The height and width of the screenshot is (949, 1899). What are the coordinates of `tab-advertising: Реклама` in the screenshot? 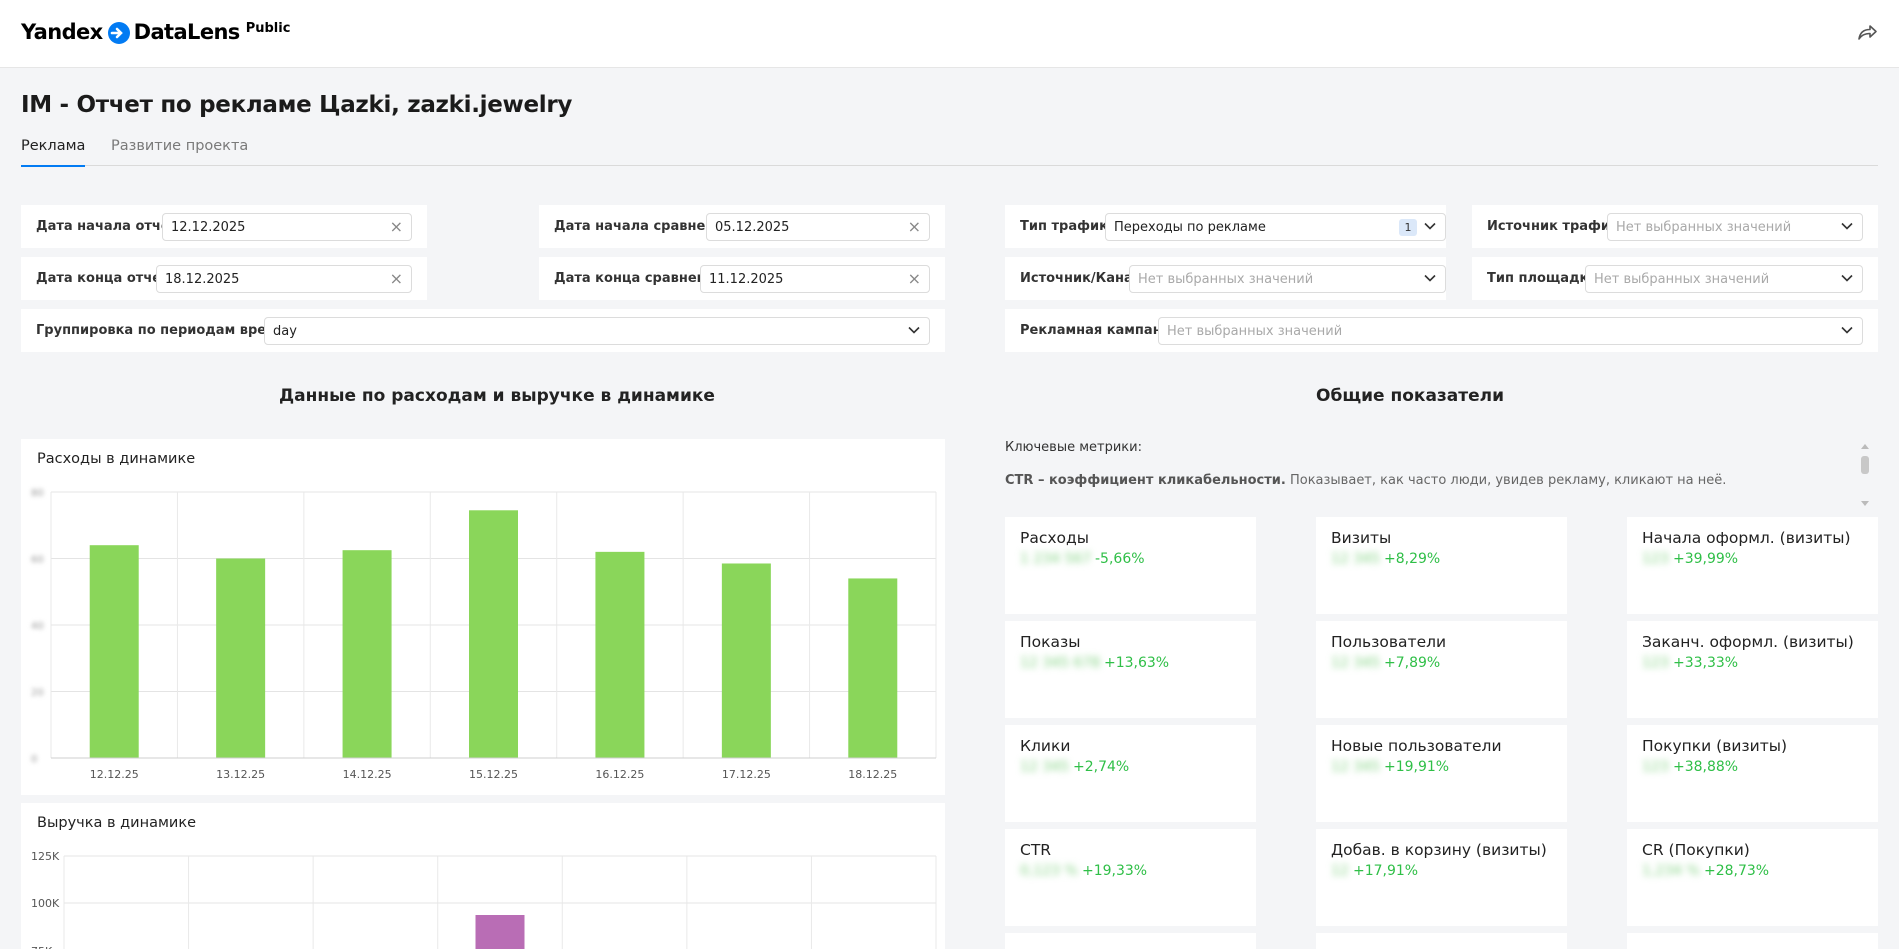 It's located at (53, 152).